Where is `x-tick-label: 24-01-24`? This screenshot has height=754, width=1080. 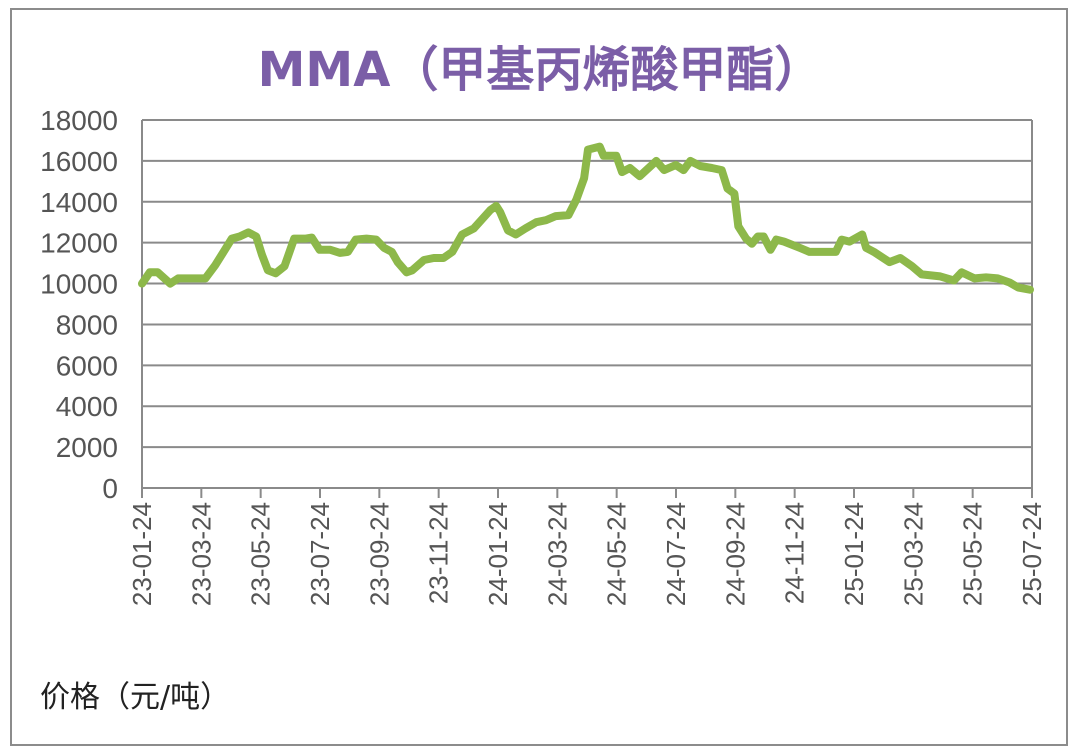 x-tick-label: 24-01-24 is located at coordinates (498, 554).